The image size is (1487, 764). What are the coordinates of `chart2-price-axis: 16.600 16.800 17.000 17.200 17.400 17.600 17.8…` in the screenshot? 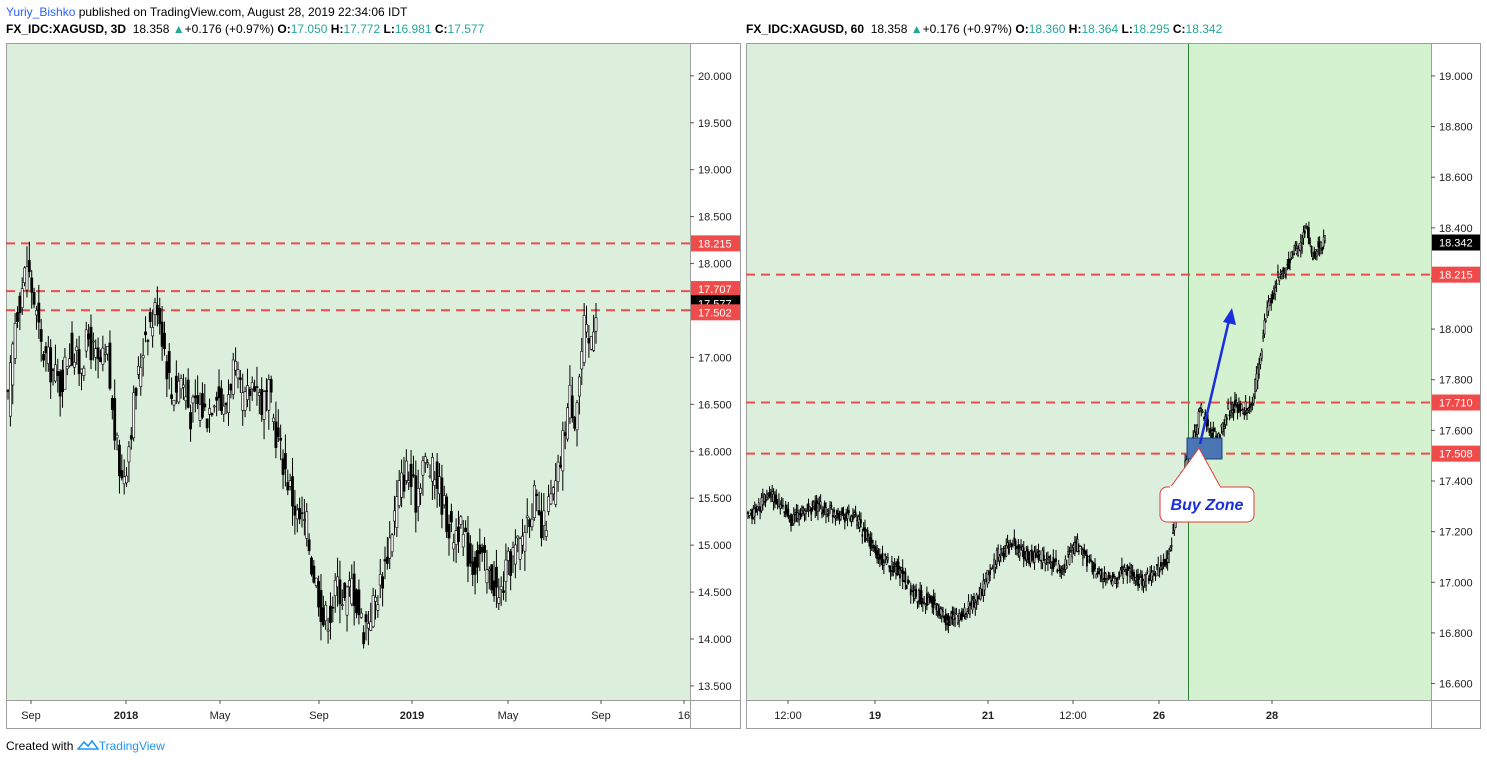 It's located at (1452, 381).